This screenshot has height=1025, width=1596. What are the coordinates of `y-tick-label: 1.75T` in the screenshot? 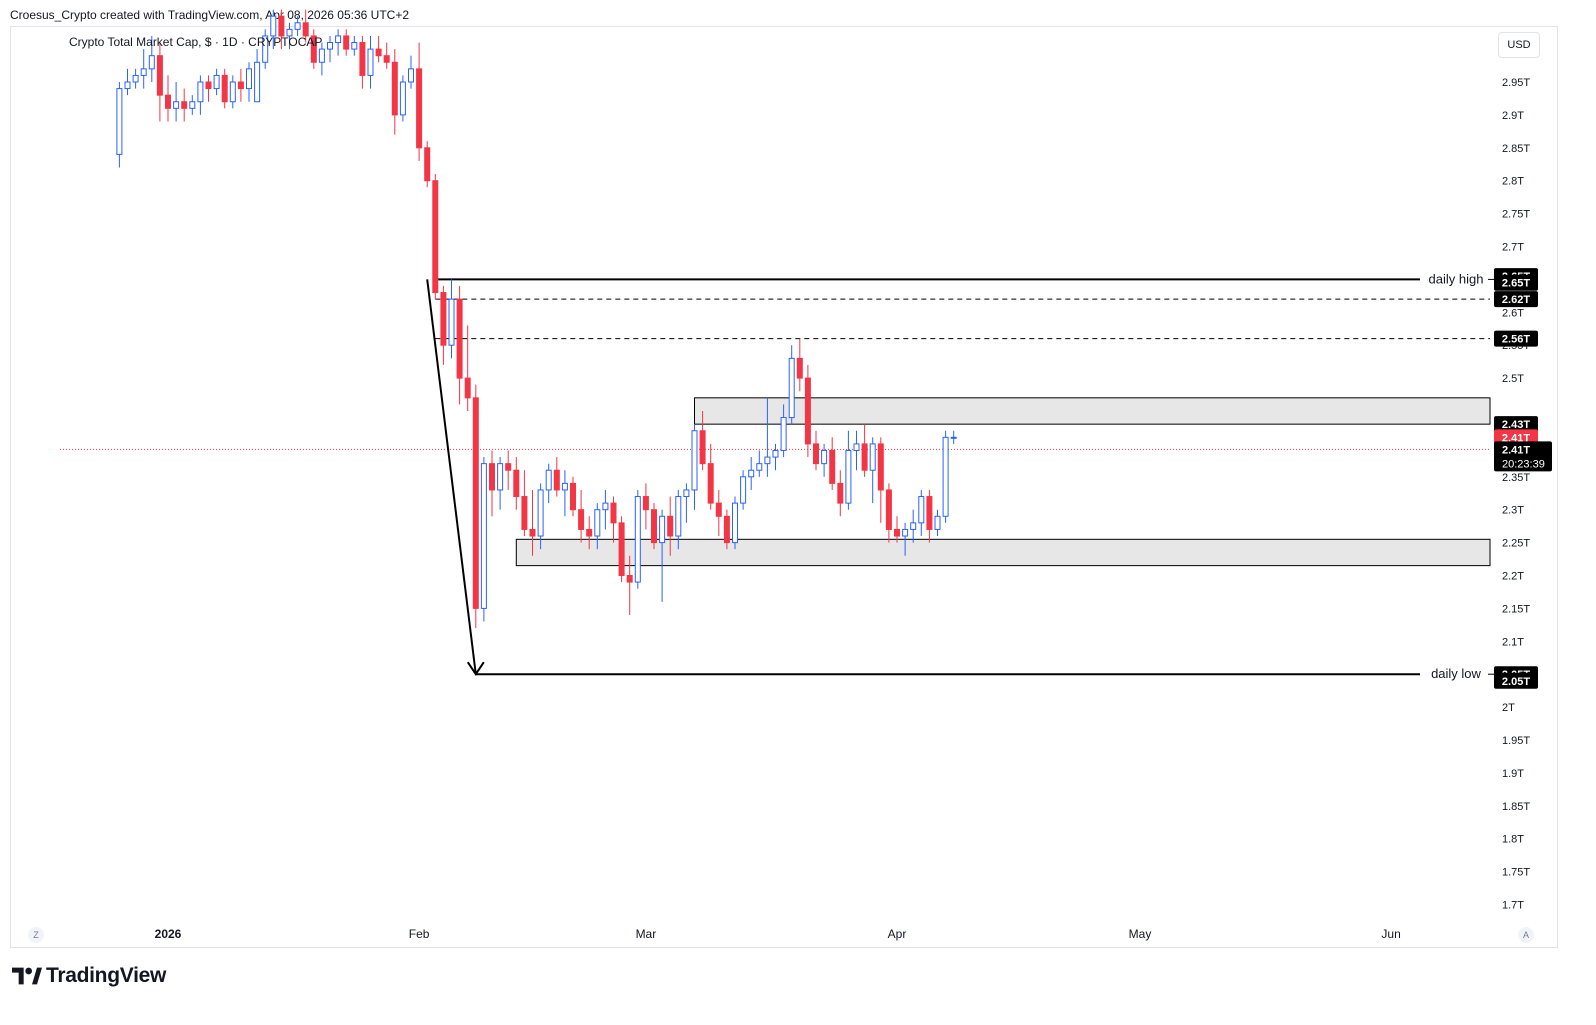 It's located at (1516, 873).